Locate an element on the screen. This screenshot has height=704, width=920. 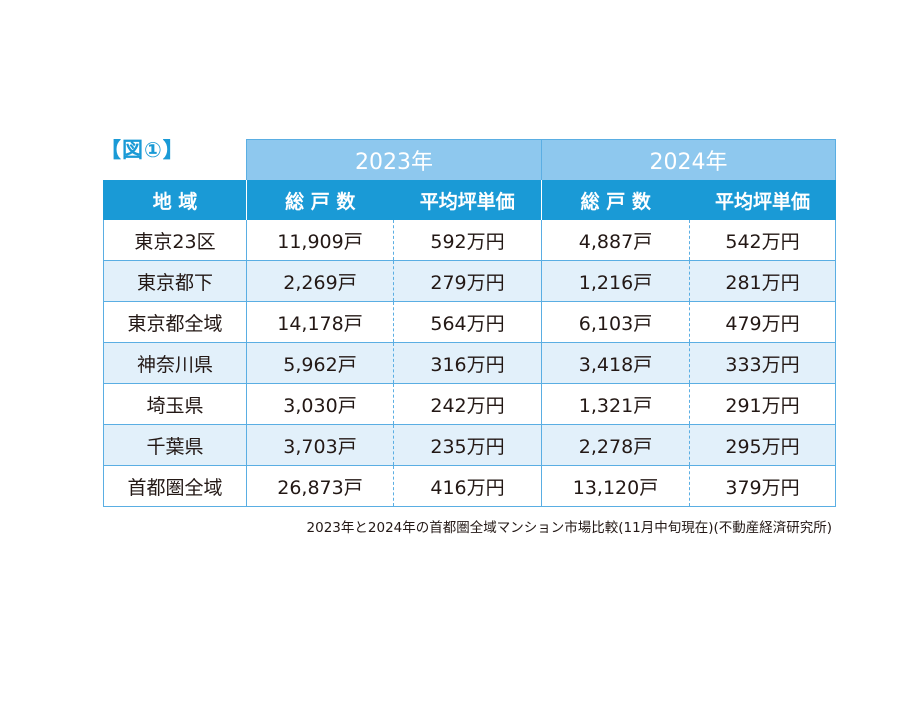
price-2023-cell: 235万円 is located at coordinates (467, 445).